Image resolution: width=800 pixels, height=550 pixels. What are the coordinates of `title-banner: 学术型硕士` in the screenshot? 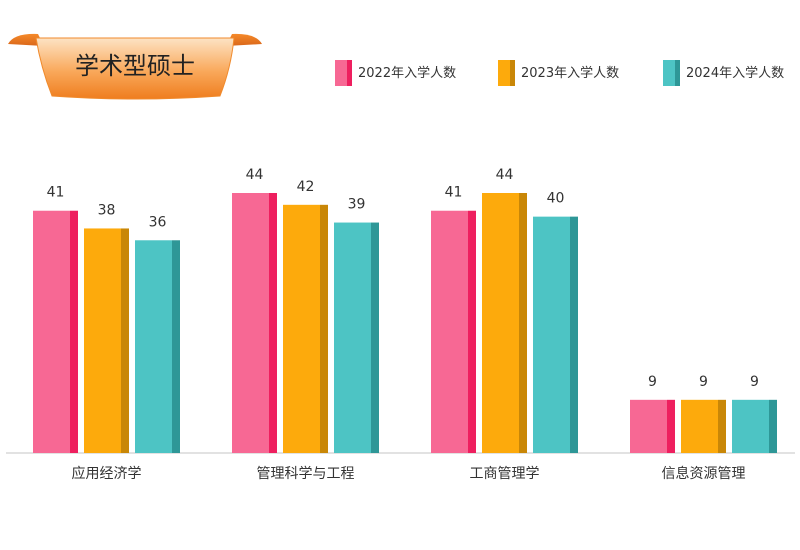 It's located at (135, 66).